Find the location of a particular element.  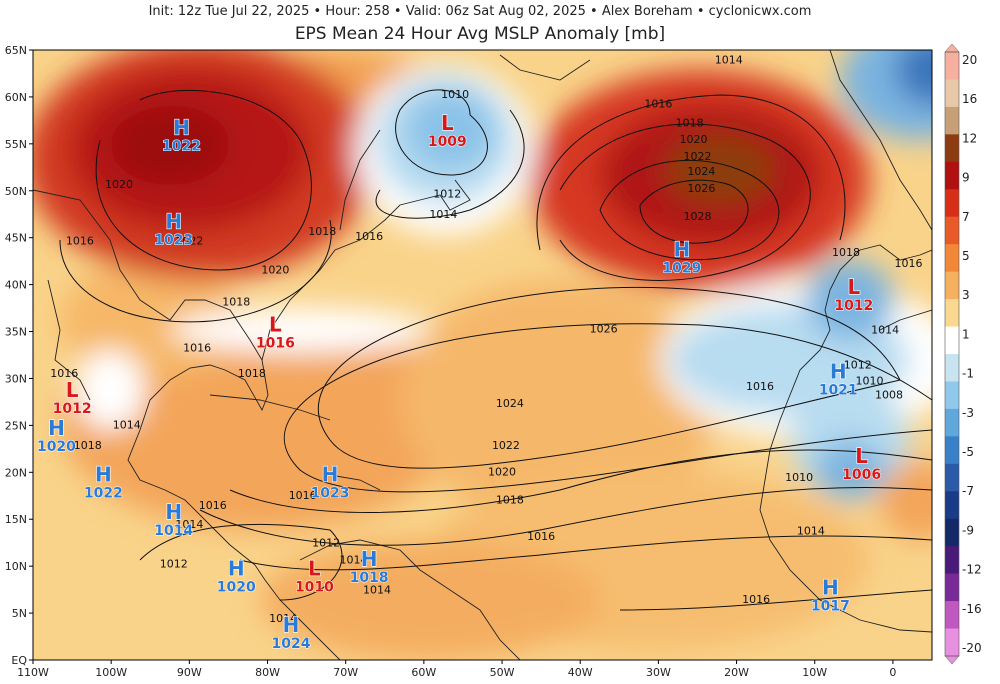

lat-label: 45N is located at coordinates (16, 238).